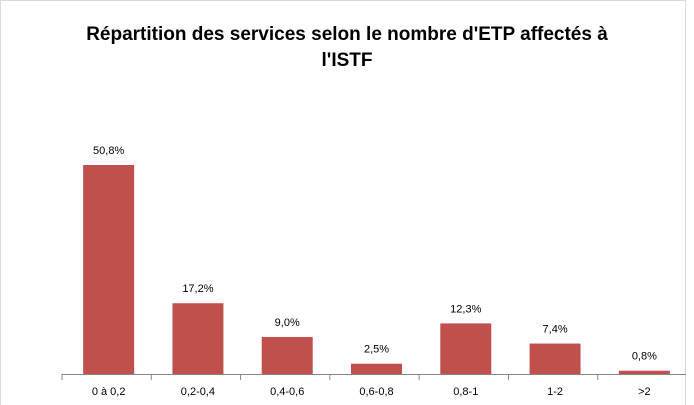 The height and width of the screenshot is (405, 694). Describe the element at coordinates (109, 392) in the screenshot. I see `x-tick-label: 0 à 0,2` at that location.